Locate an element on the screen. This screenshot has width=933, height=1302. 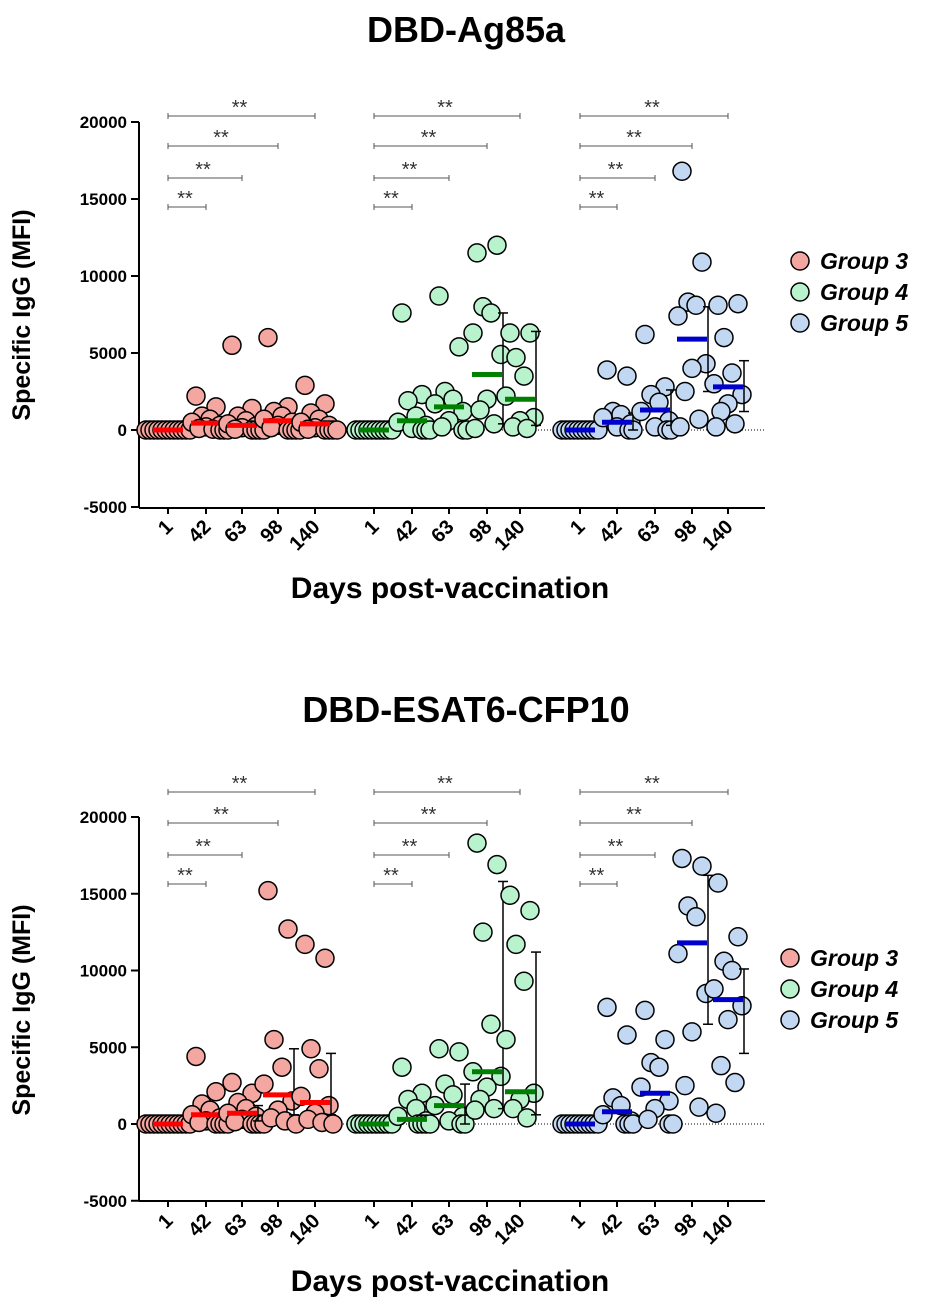
x-tick-label: 140 is located at coordinates (509, 1229).